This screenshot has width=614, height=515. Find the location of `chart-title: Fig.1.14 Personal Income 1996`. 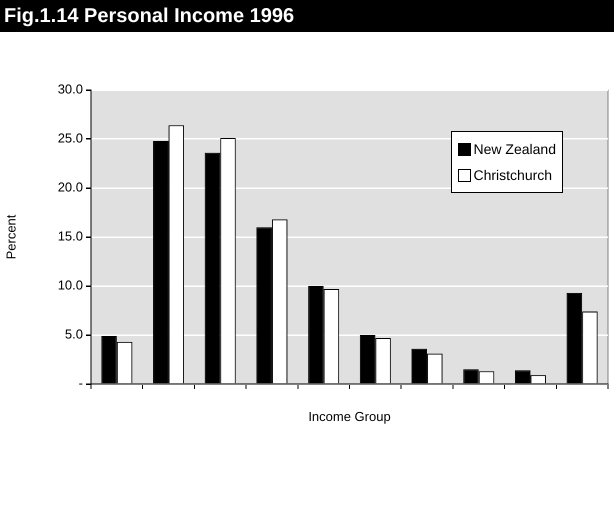

chart-title: Fig.1.14 Personal Income 1996 is located at coordinates (307, 16).